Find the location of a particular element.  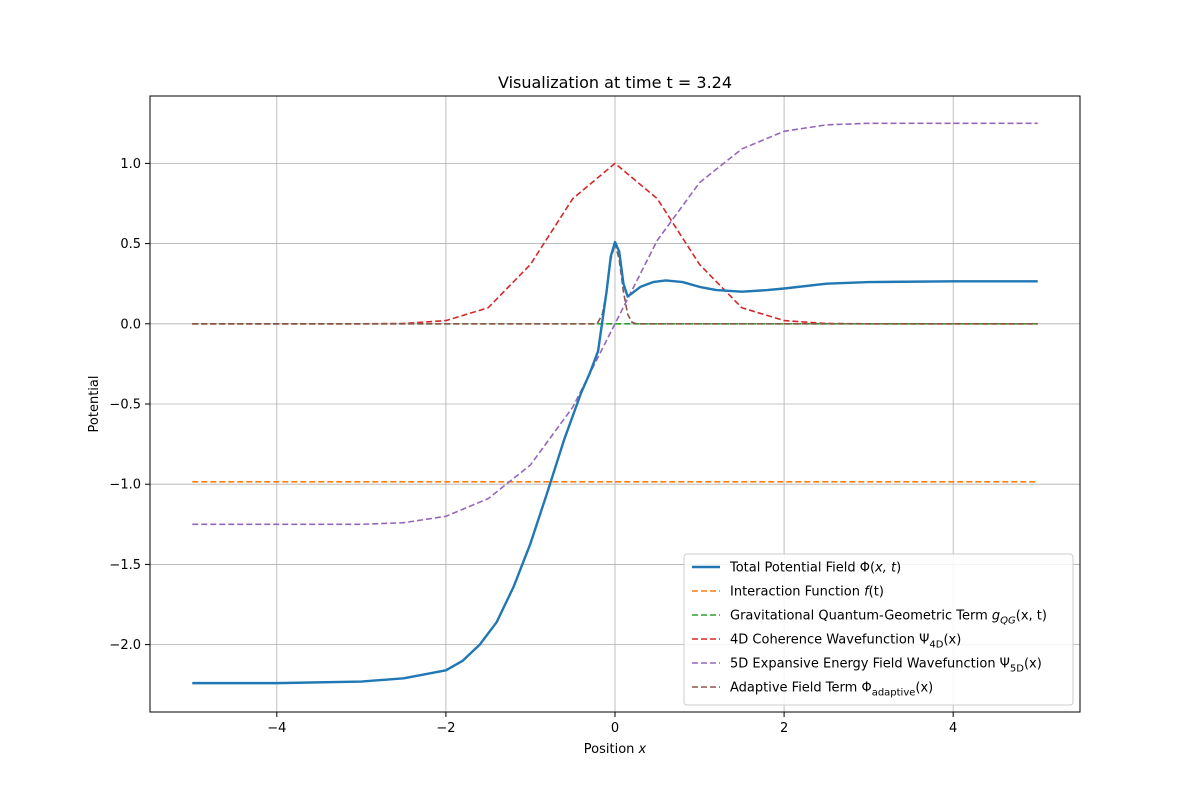

legend-label-prefix: Total Potential Field Φ( is located at coordinates (802, 568).